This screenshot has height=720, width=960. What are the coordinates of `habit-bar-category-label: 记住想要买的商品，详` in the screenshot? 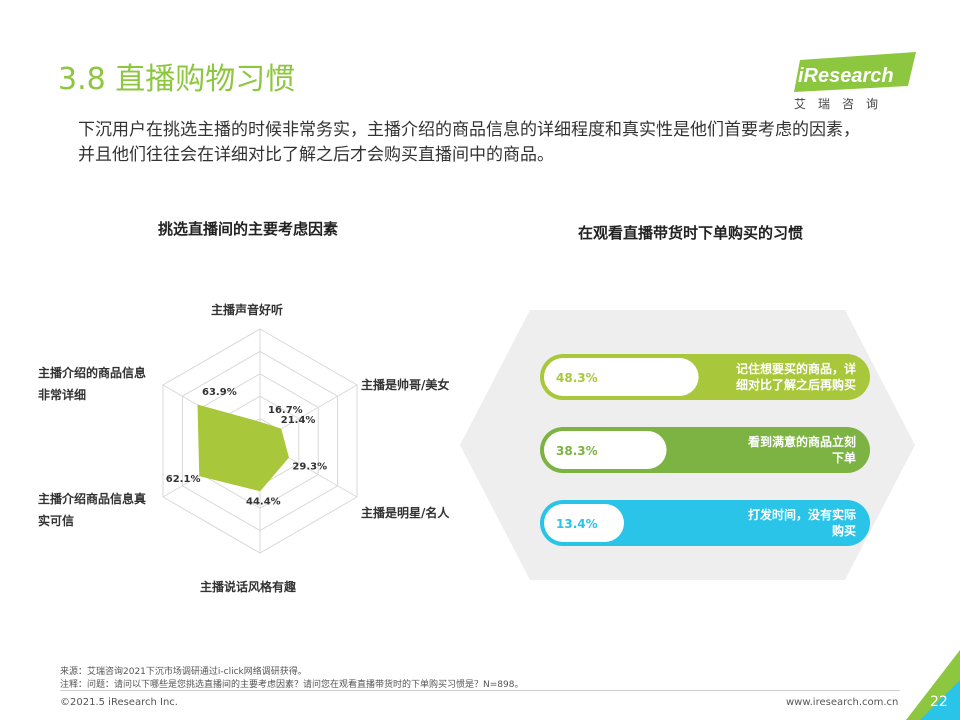 It's located at (796, 368).